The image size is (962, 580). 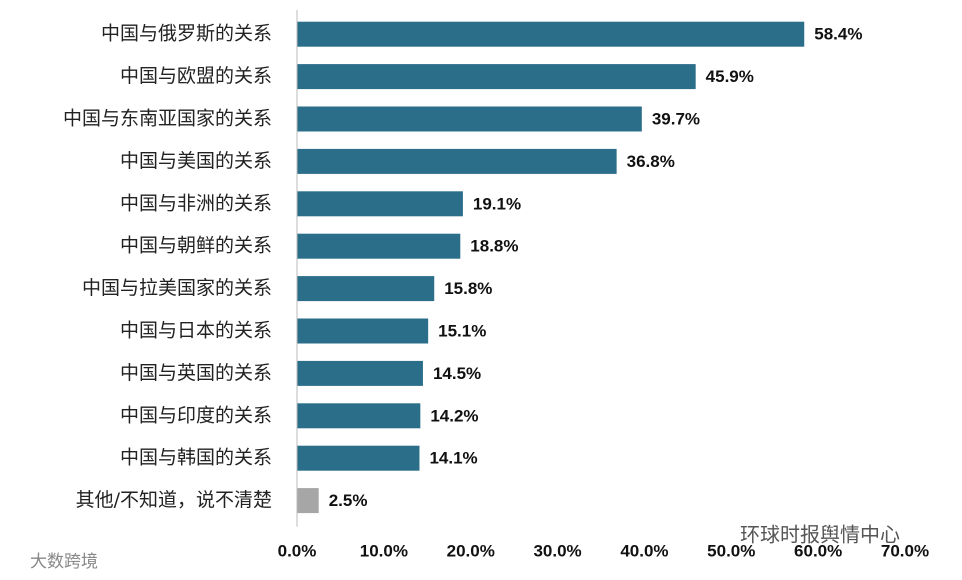 I want to click on x-tick-label: 40.0%, so click(x=644, y=550).